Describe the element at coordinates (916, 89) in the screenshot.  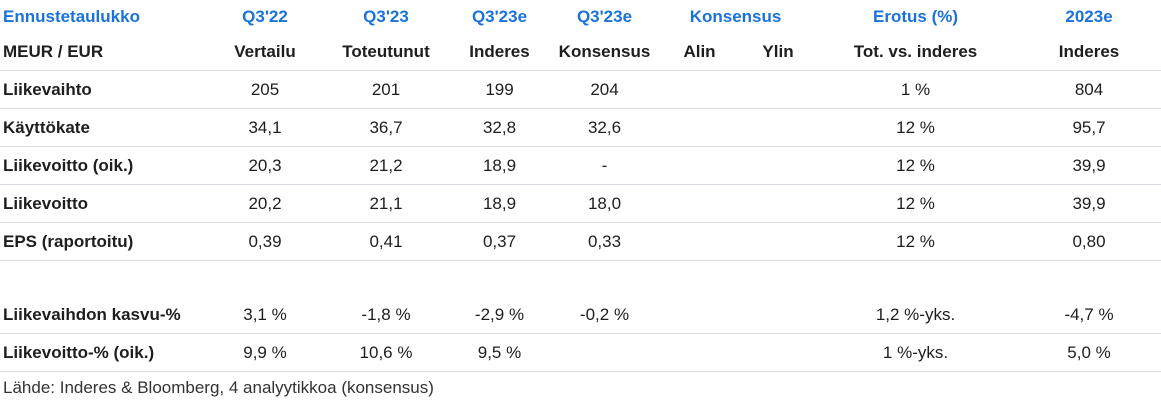
I see `cell-erotus: 1 %` at that location.